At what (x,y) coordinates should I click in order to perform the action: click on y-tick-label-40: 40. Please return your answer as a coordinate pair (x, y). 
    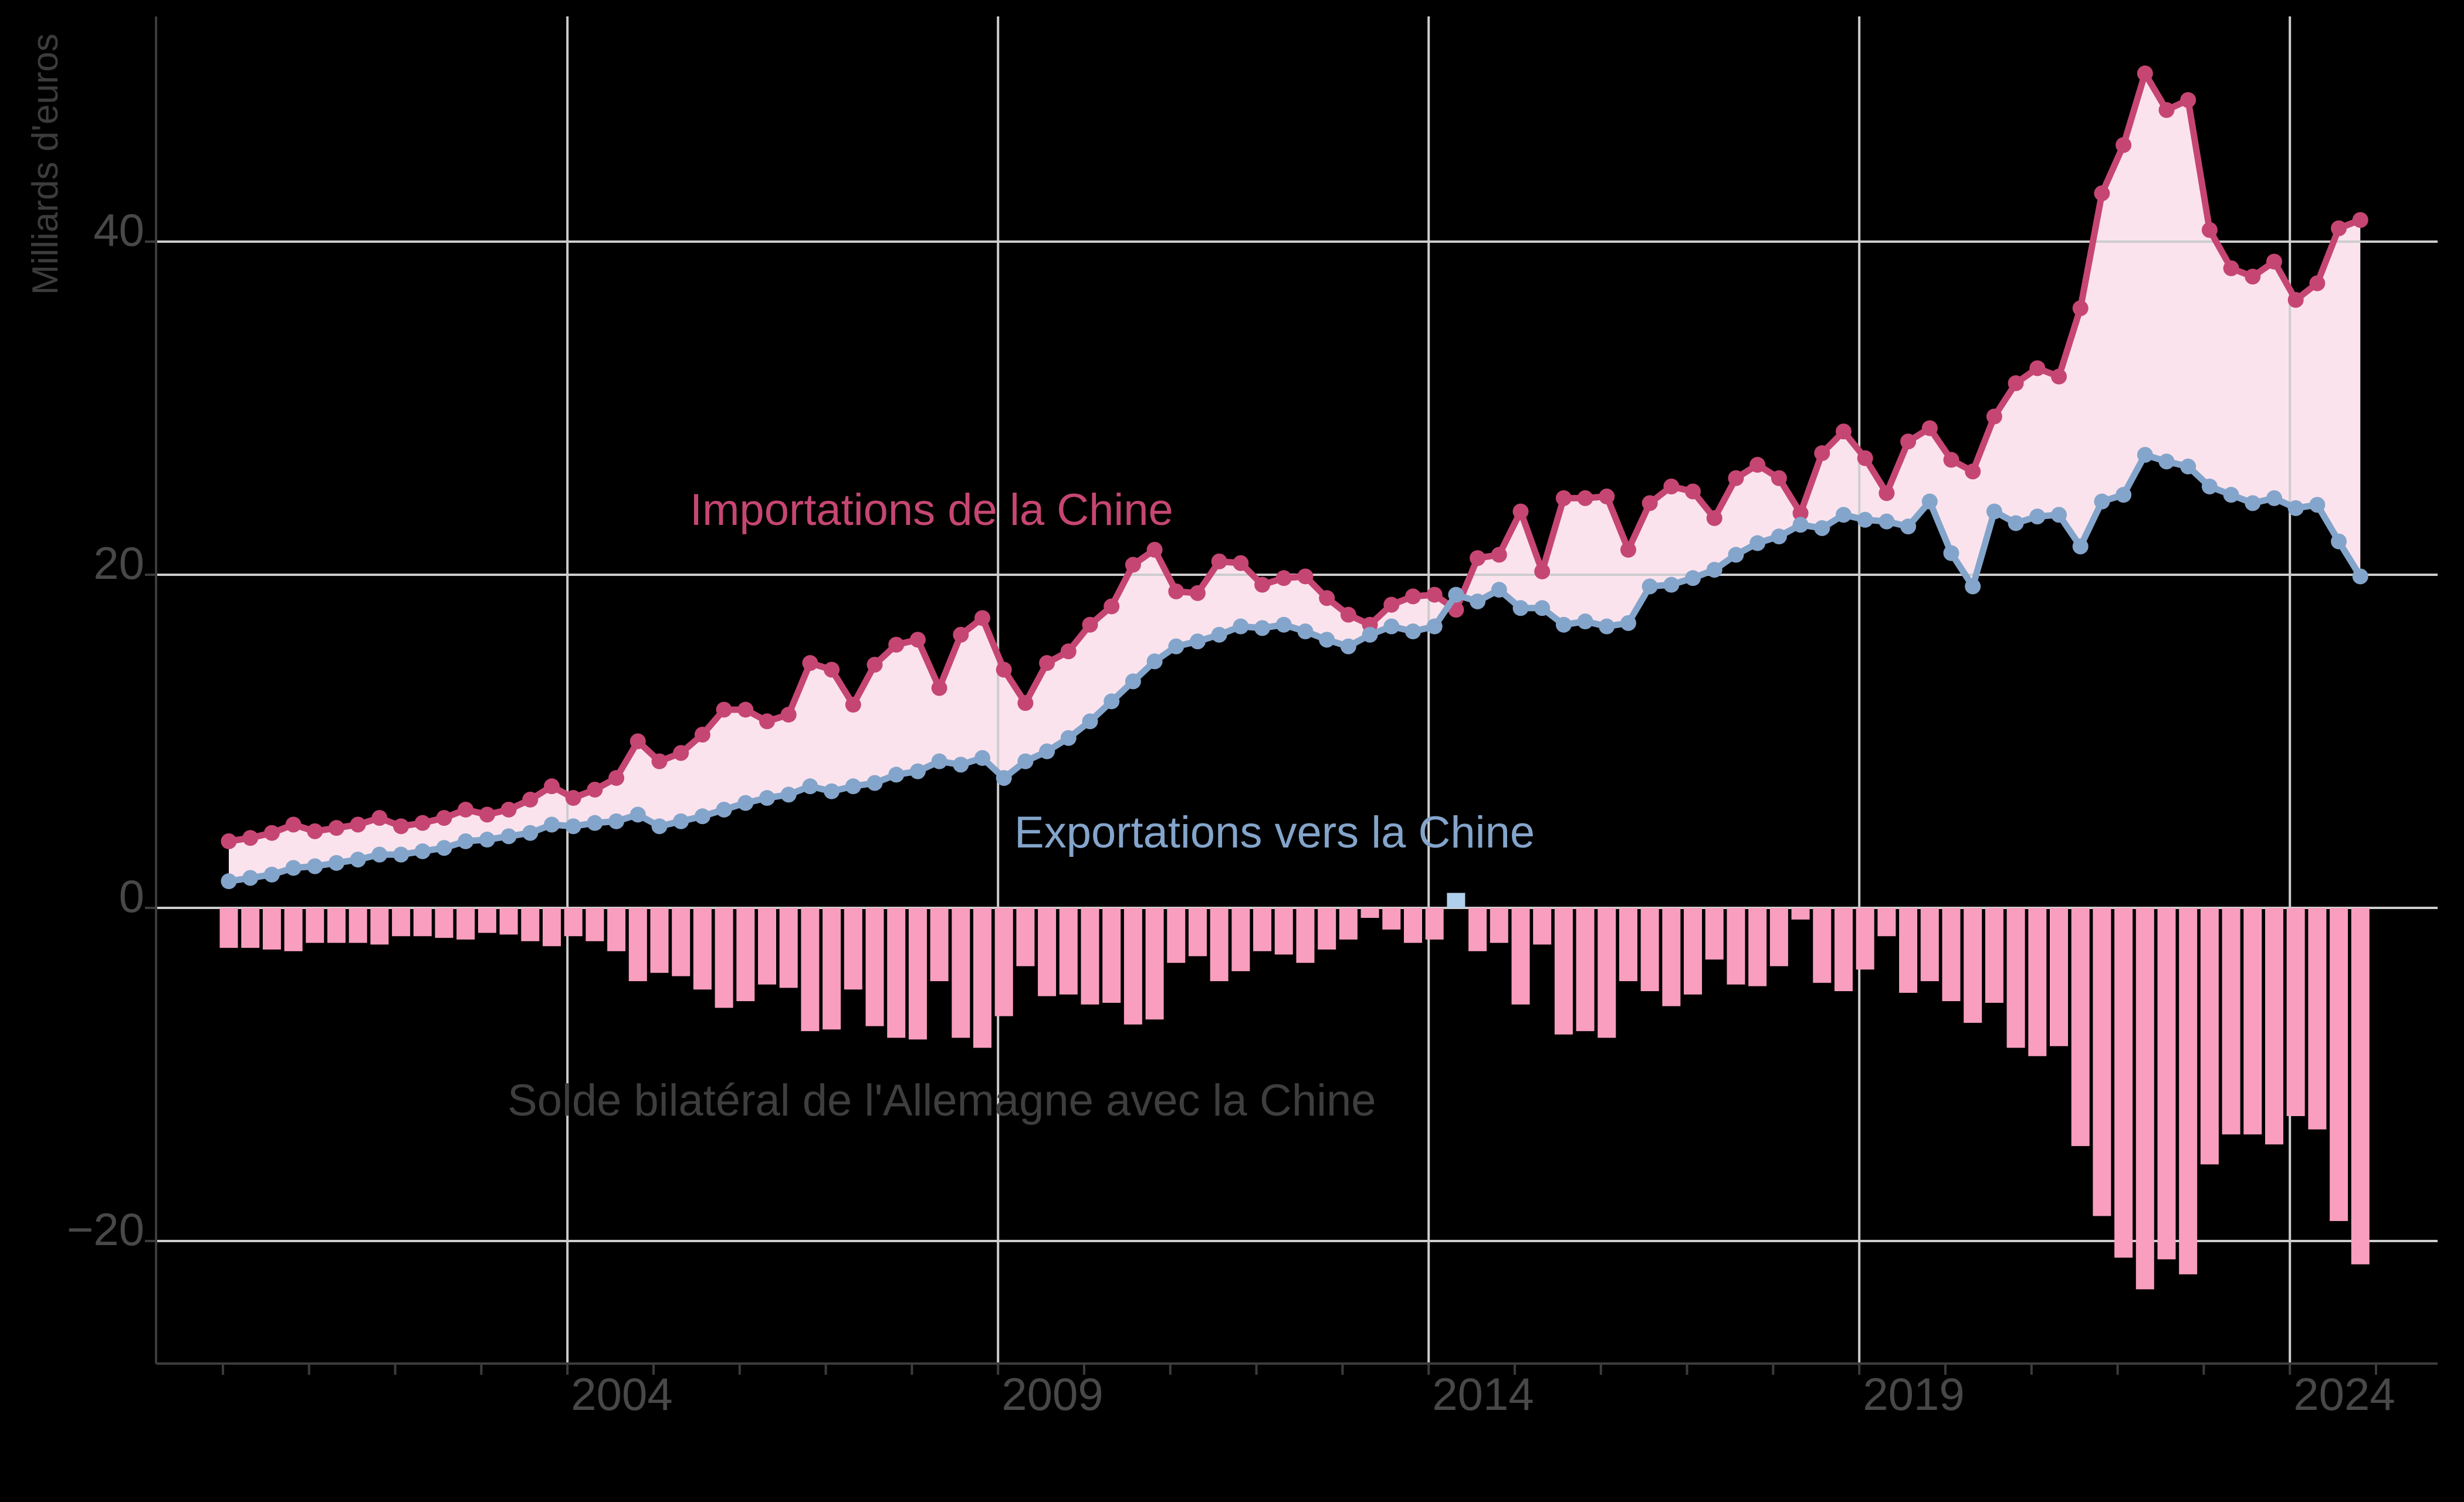
    Looking at the image, I should click on (118, 230).